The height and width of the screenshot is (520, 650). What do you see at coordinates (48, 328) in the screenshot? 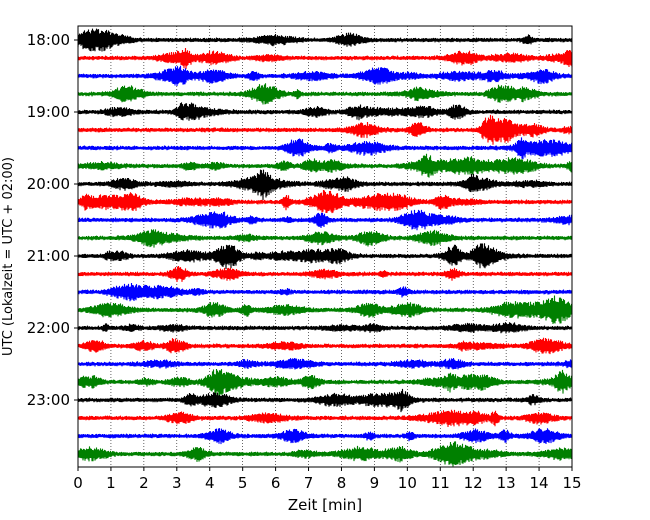
I see `y-tick-label: 22:00` at bounding box center [48, 328].